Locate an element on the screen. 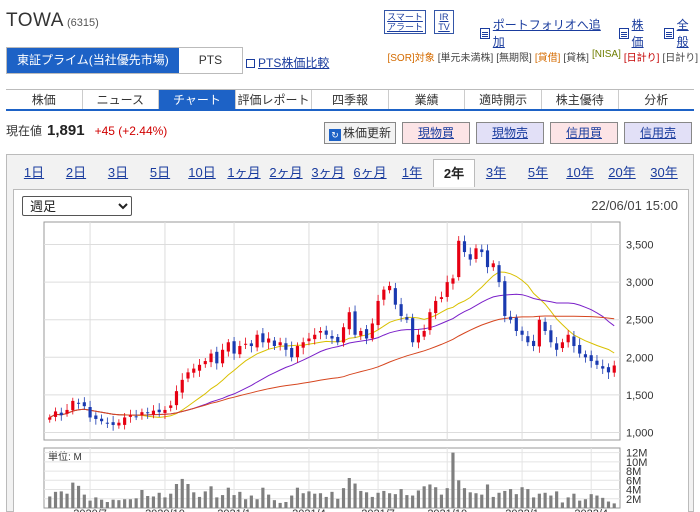  price-tick-label: 2,500 is located at coordinates (640, 321).